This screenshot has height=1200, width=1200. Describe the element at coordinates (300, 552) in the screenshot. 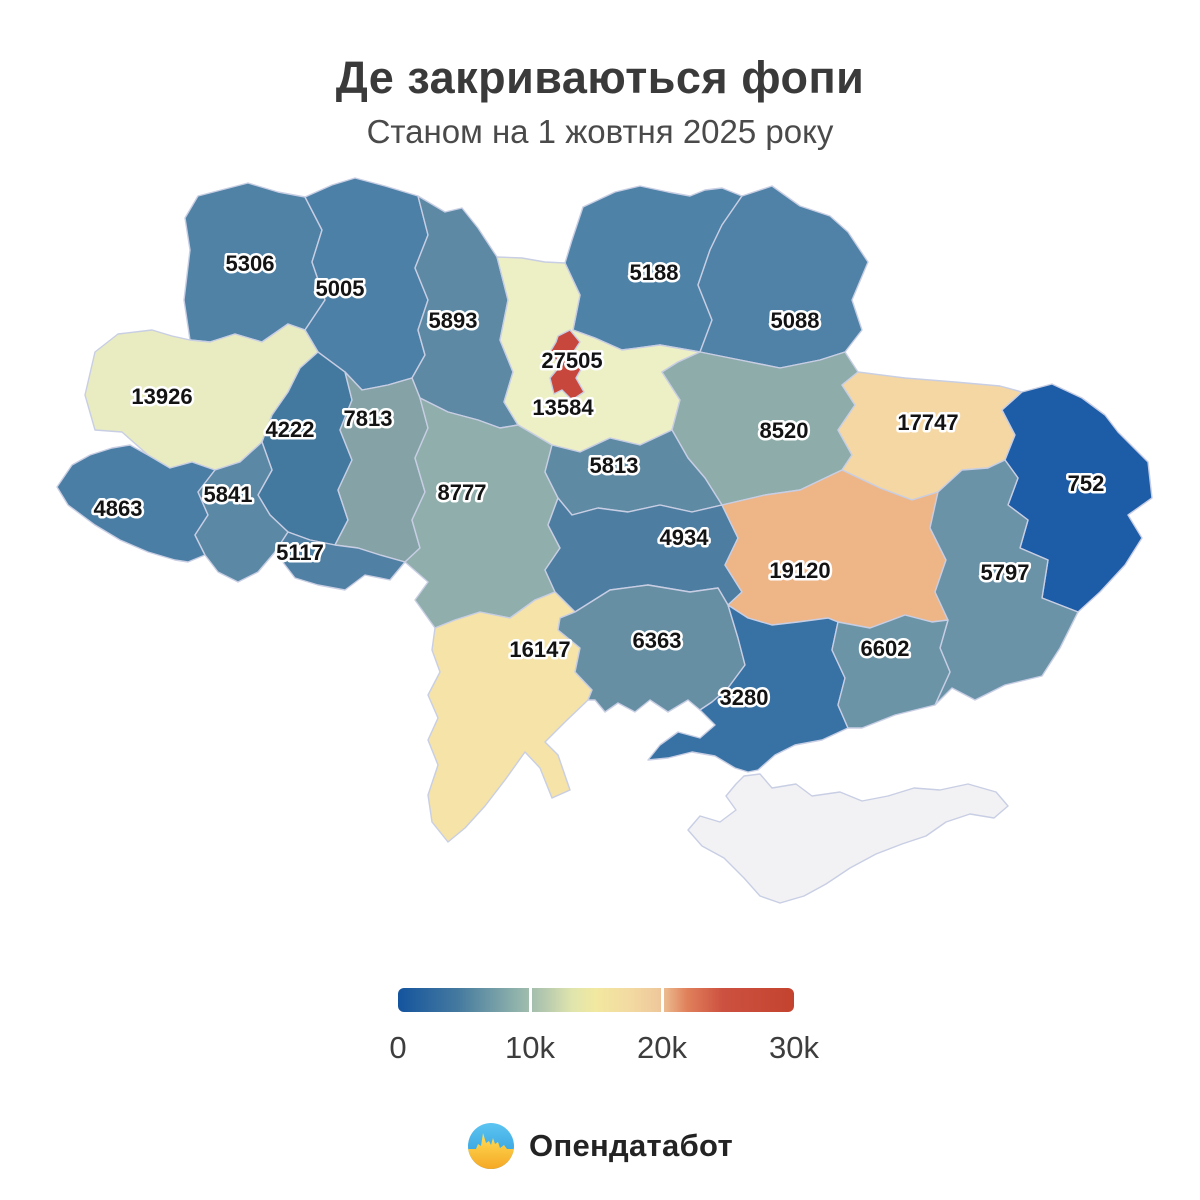

I see `region-value-label-chernivtsi: 5117` at that location.